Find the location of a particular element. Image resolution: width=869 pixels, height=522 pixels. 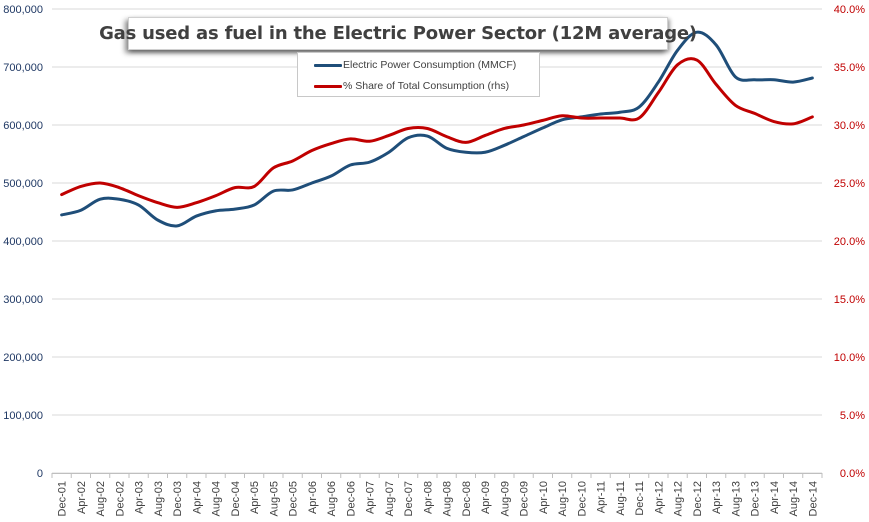

x-tick-label: Apr-05 is located at coordinates (255, 497).